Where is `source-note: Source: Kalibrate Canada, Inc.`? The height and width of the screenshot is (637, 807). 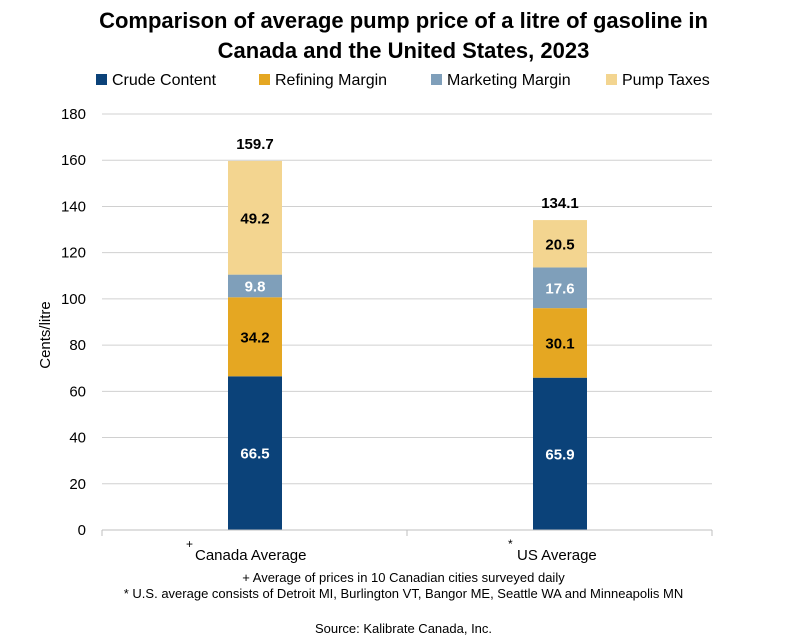 source-note: Source: Kalibrate Canada, Inc. is located at coordinates (403, 628).